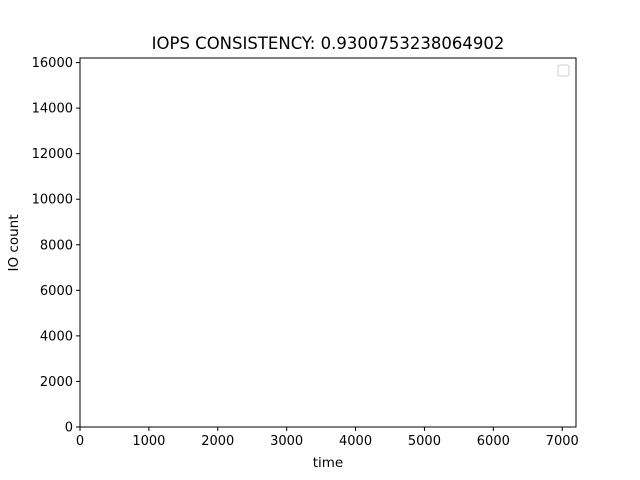 The width and height of the screenshot is (640, 480). Describe the element at coordinates (14, 243) in the screenshot. I see `y-axis-title: IO count` at that location.